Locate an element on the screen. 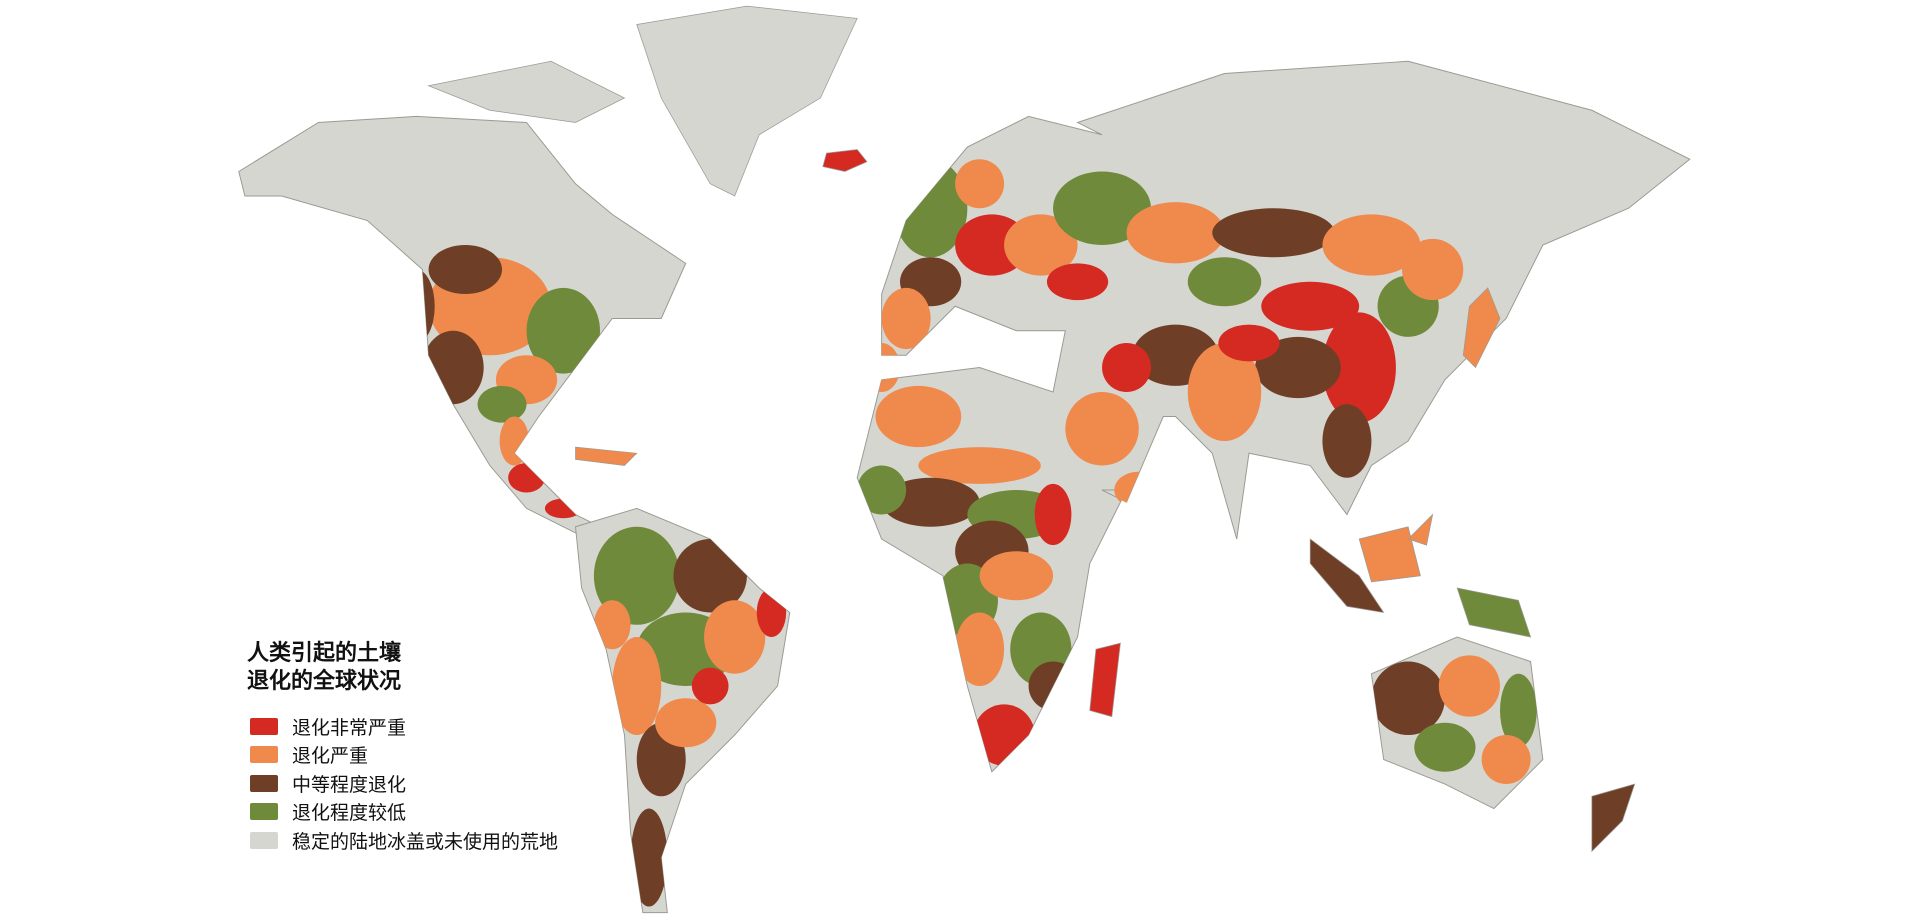  arctic-islands is located at coordinates (526, 91).